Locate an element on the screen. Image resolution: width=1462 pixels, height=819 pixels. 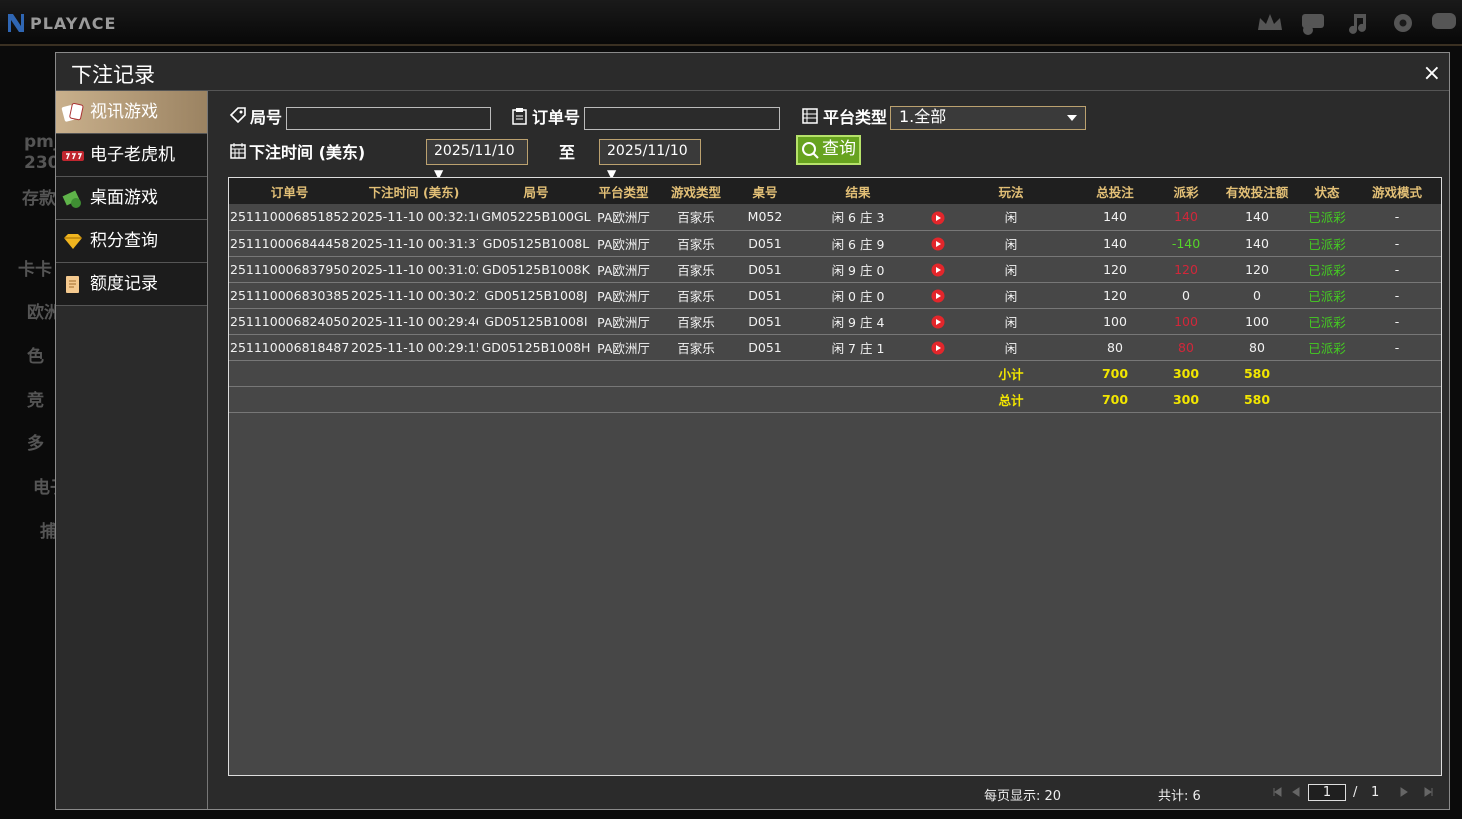
cell: 2025-11-10 00:31:02 is located at coordinates (414, 269).